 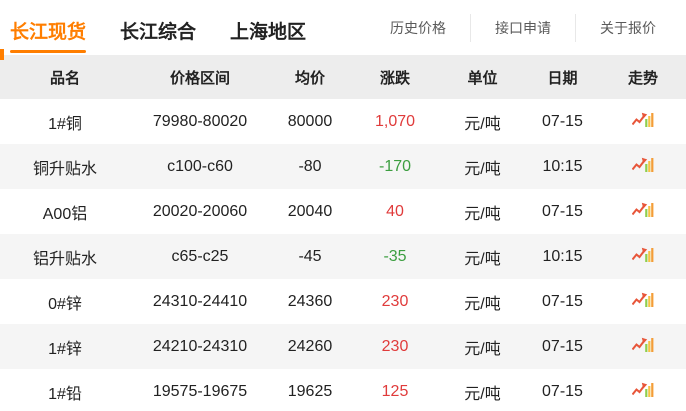 I want to click on tab-label: 长江现货, so click(x=48, y=32).